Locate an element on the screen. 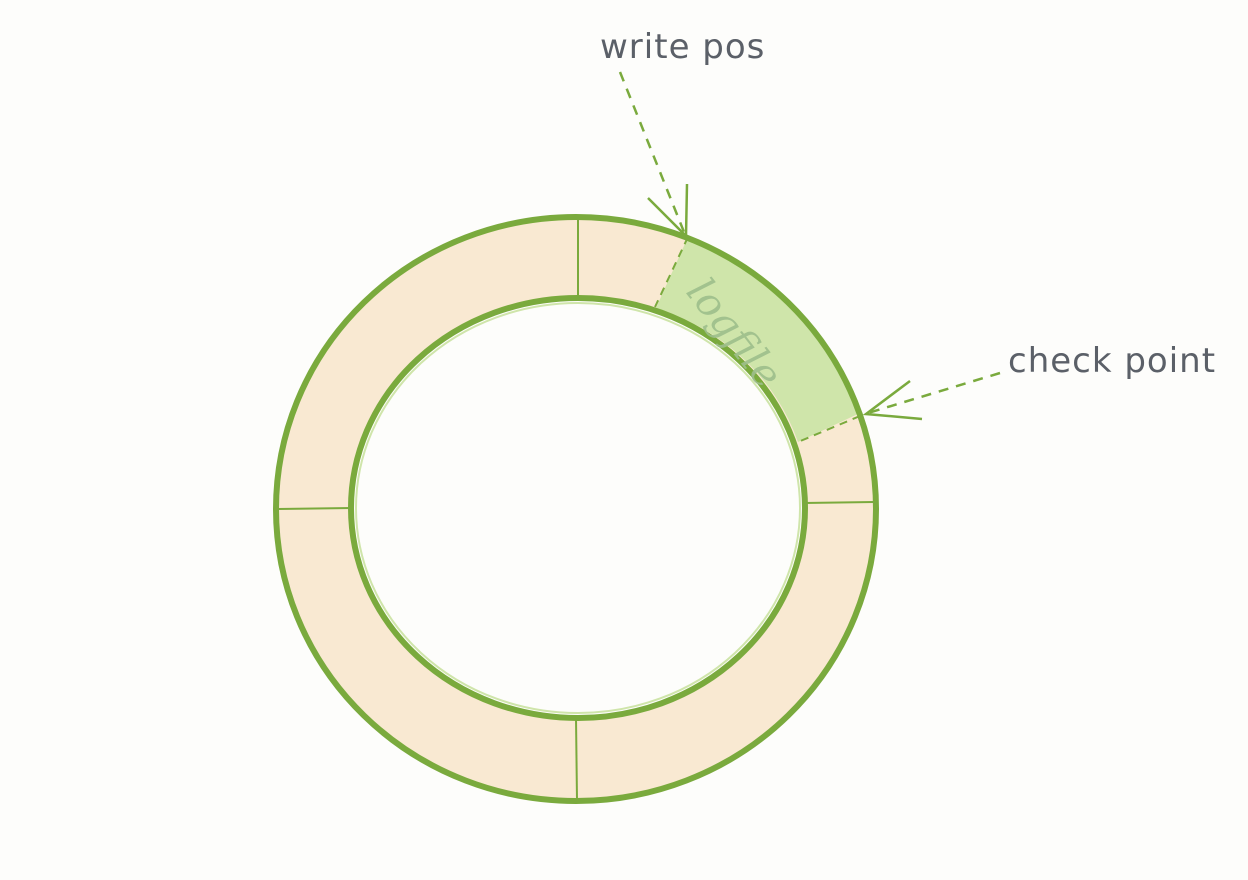 Image resolution: width=1248 pixels, height=880 pixels. check-point-arrowhead is located at coordinates (892, 400).